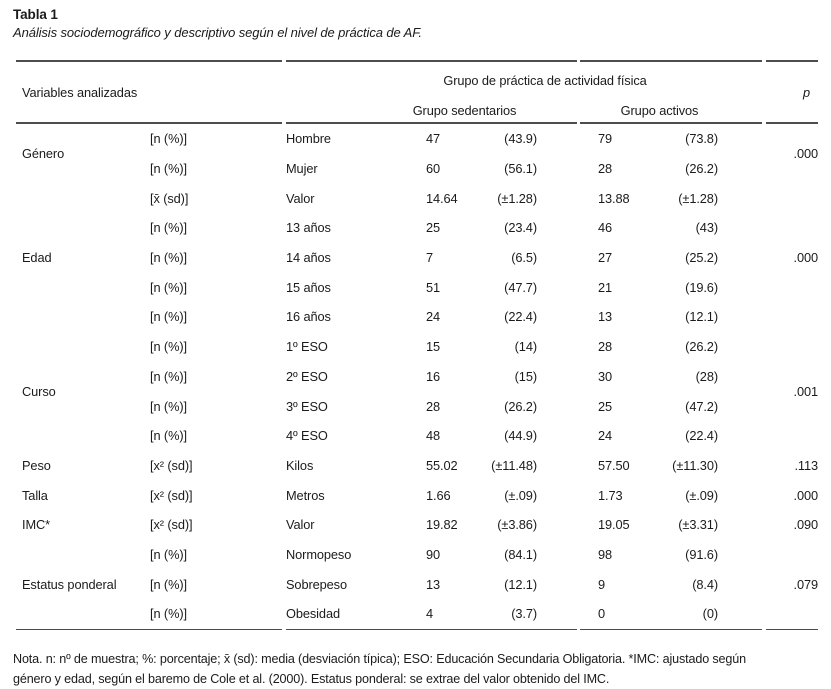  I want to click on value-n-activos: 25, so click(625, 406).